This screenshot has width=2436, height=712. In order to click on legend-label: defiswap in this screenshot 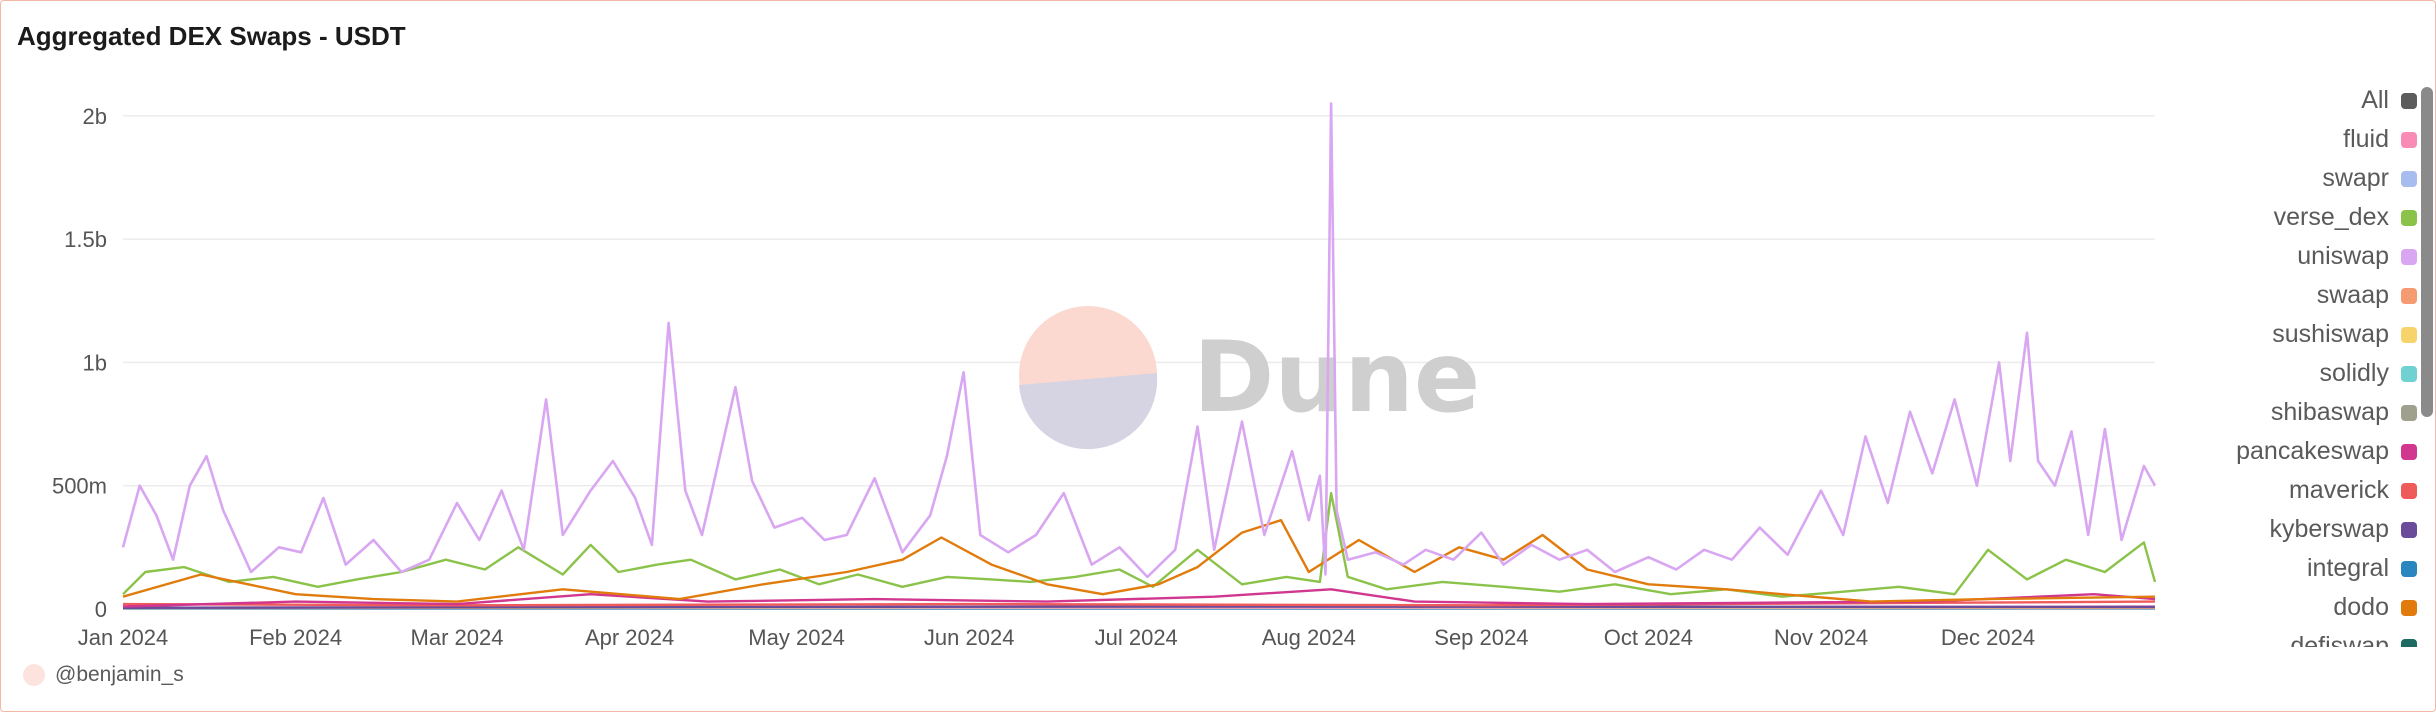, I will do `click(2339, 639)`.